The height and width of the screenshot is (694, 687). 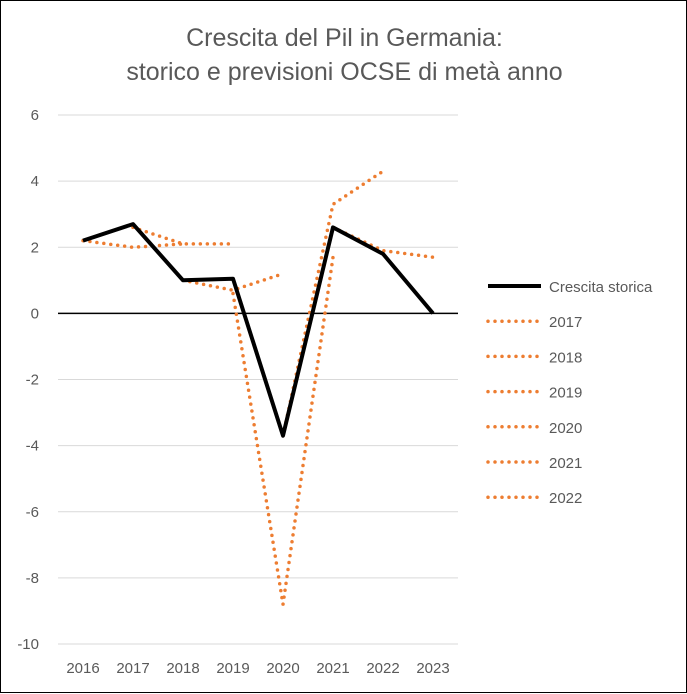 What do you see at coordinates (333, 303) in the screenshot?
I see `series-line-2021` at bounding box center [333, 303].